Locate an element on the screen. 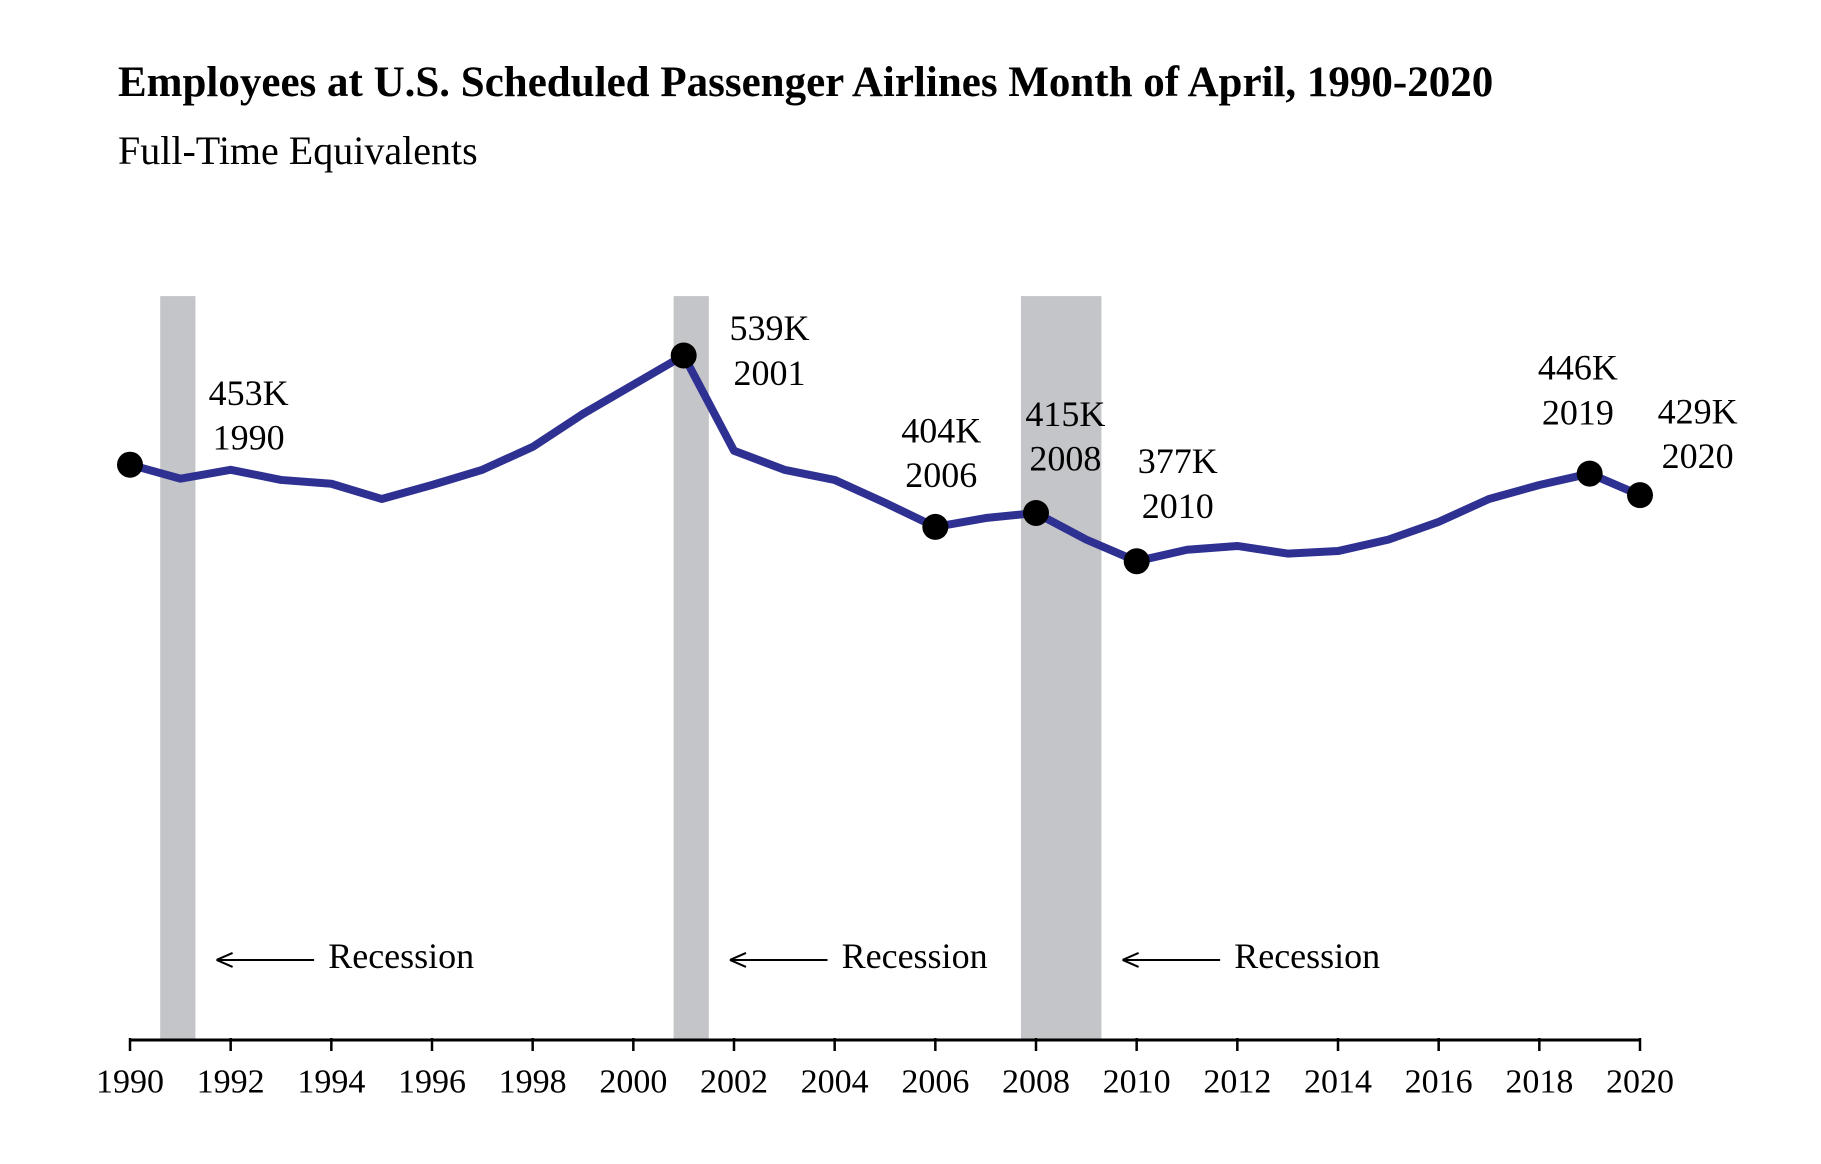  value-label-year: 2019 is located at coordinates (1578, 412).